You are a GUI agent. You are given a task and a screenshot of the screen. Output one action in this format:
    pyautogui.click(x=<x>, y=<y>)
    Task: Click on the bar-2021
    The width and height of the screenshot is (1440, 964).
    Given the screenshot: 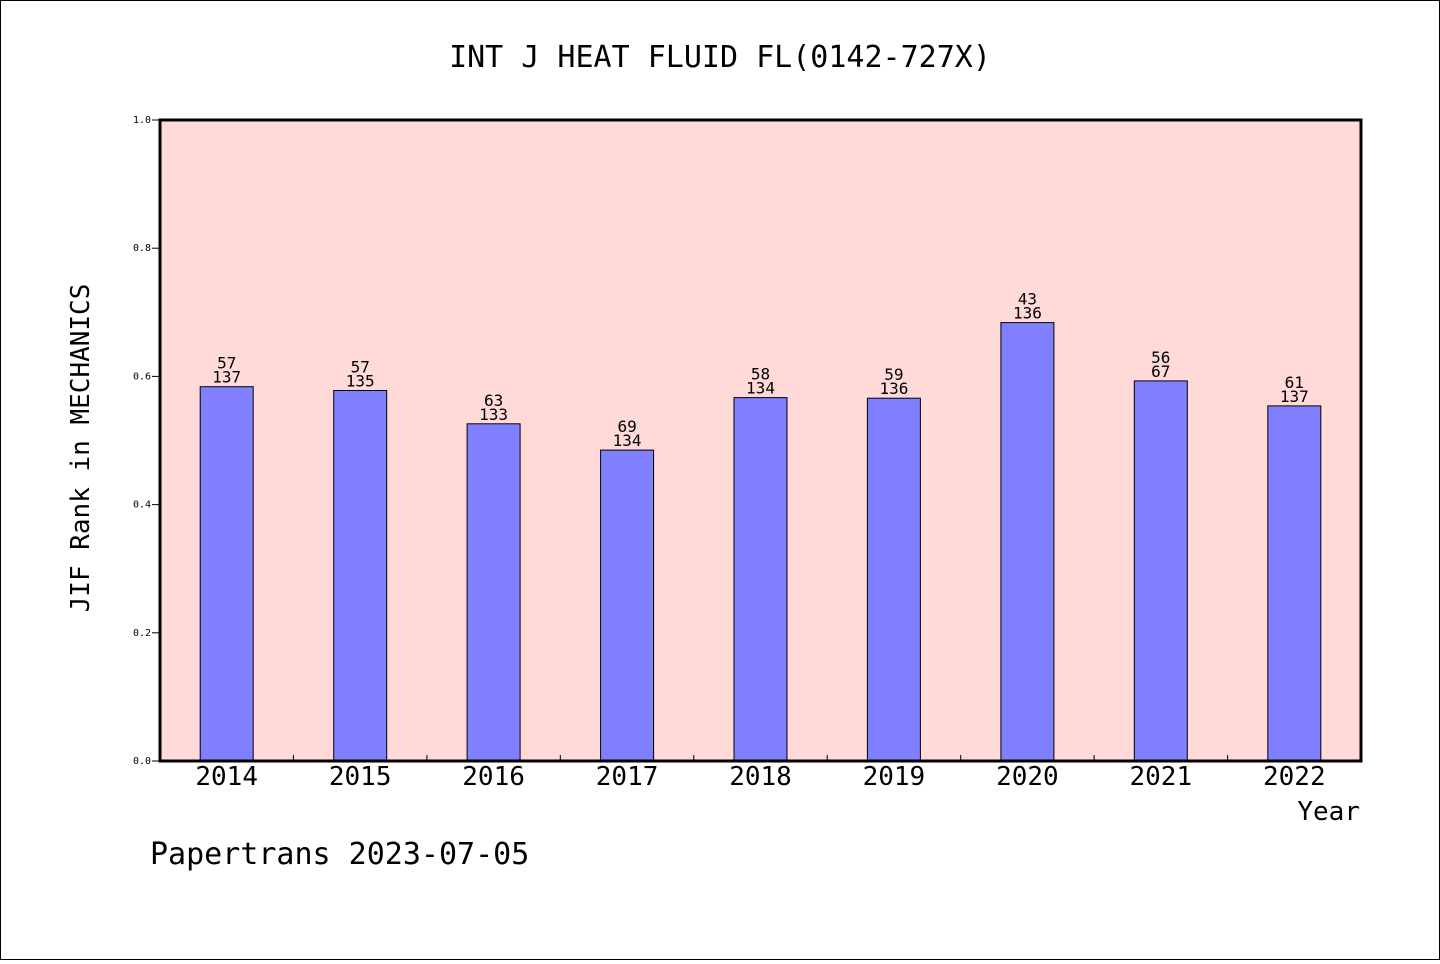 What is the action you would take?
    pyautogui.click(x=1160, y=571)
    